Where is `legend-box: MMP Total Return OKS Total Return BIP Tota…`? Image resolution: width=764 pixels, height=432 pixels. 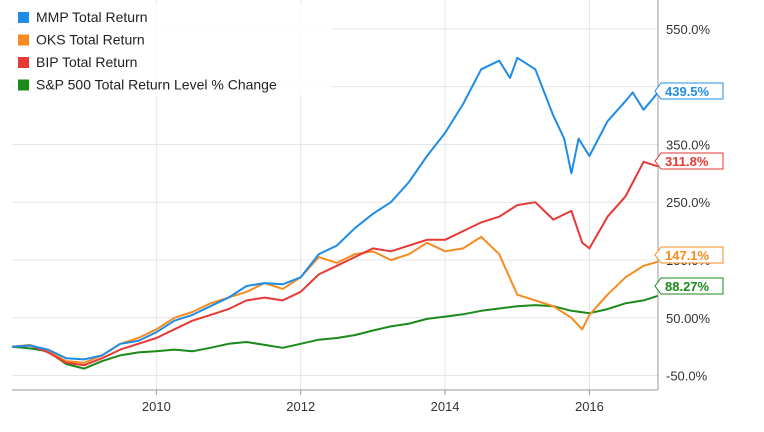 legend-box: MMP Total Return OKS Total Return BIP Tota… is located at coordinates (173, 50).